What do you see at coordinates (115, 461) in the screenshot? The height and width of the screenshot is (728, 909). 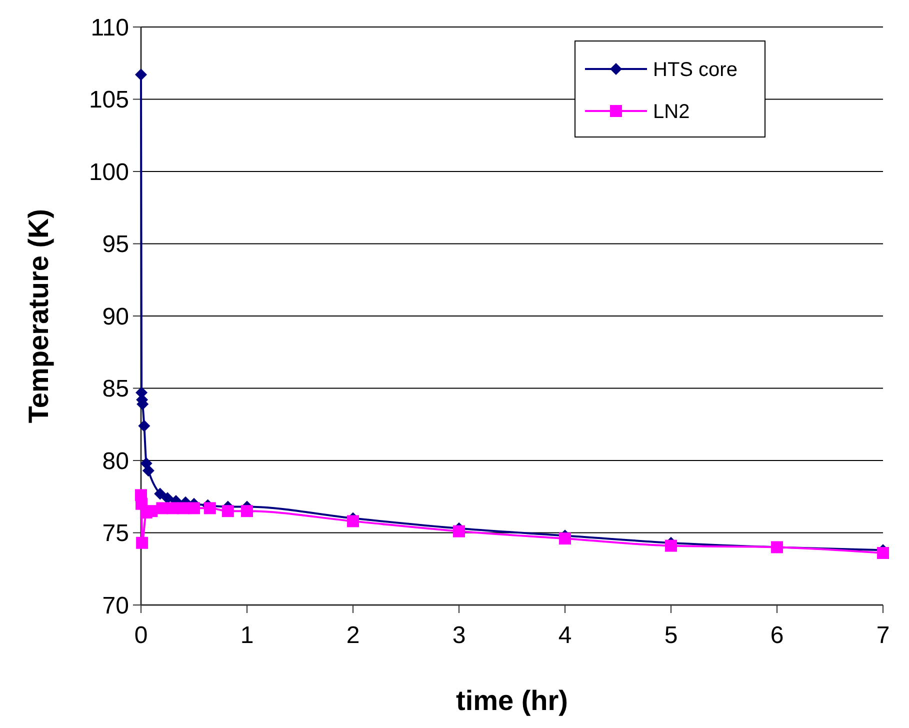 I see `y-tick-label: 80` at bounding box center [115, 461].